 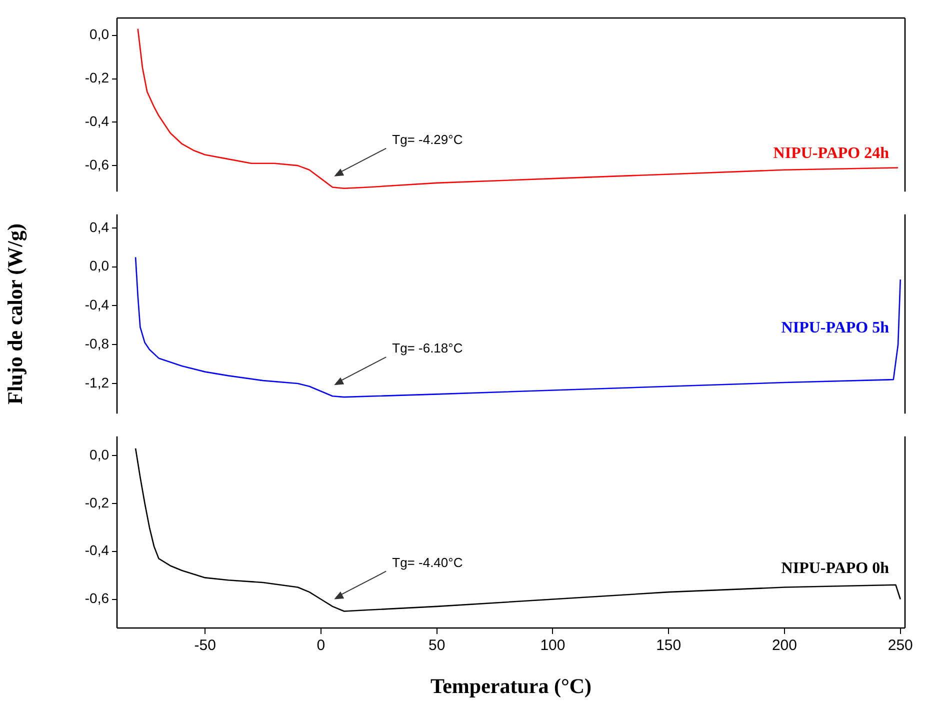 What do you see at coordinates (97, 343) in the screenshot?
I see `y-tick-label: -0,8` at bounding box center [97, 343].